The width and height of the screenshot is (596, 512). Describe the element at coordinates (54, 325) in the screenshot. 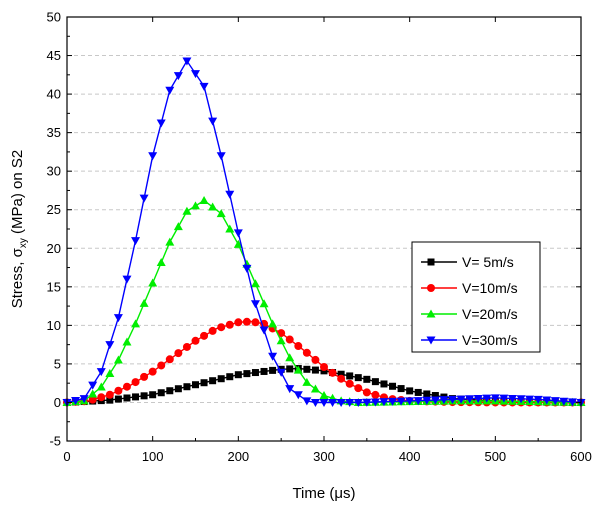

I see `y-tick-label: 10` at that location.